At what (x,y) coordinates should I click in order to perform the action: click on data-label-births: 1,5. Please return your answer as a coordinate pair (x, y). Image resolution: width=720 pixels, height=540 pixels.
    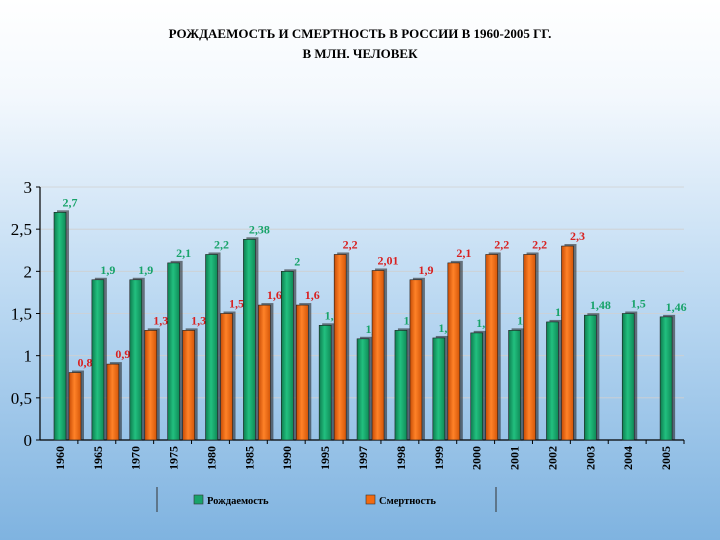
    Looking at the image, I should click on (638, 304).